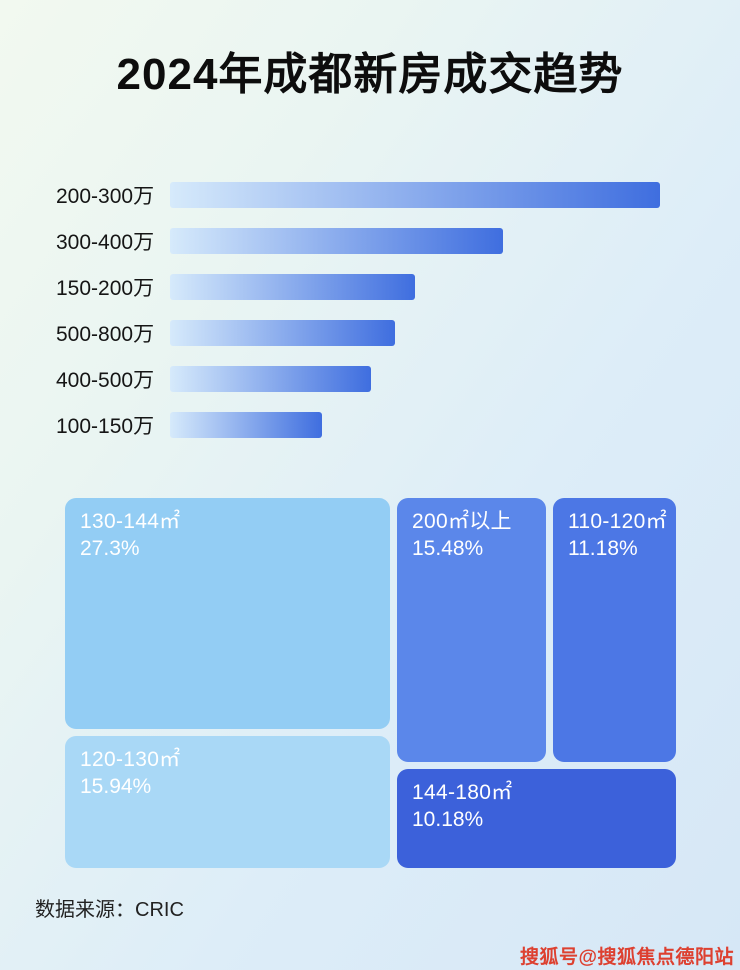 This screenshot has height=970, width=740. I want to click on bar-row: 150-200万, so click(358, 287).